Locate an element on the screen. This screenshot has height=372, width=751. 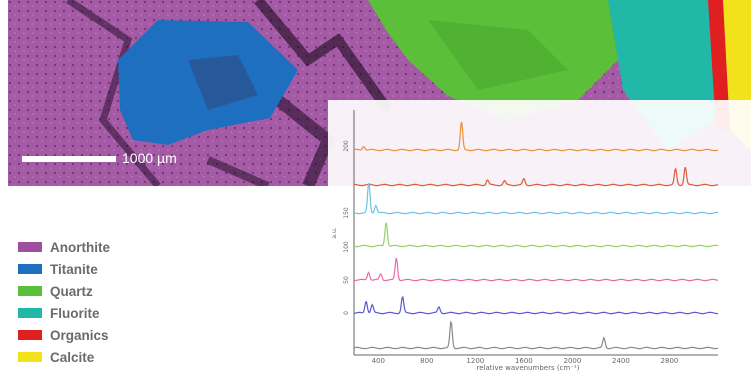
y-tick-label: 100 is located at coordinates (346, 247).